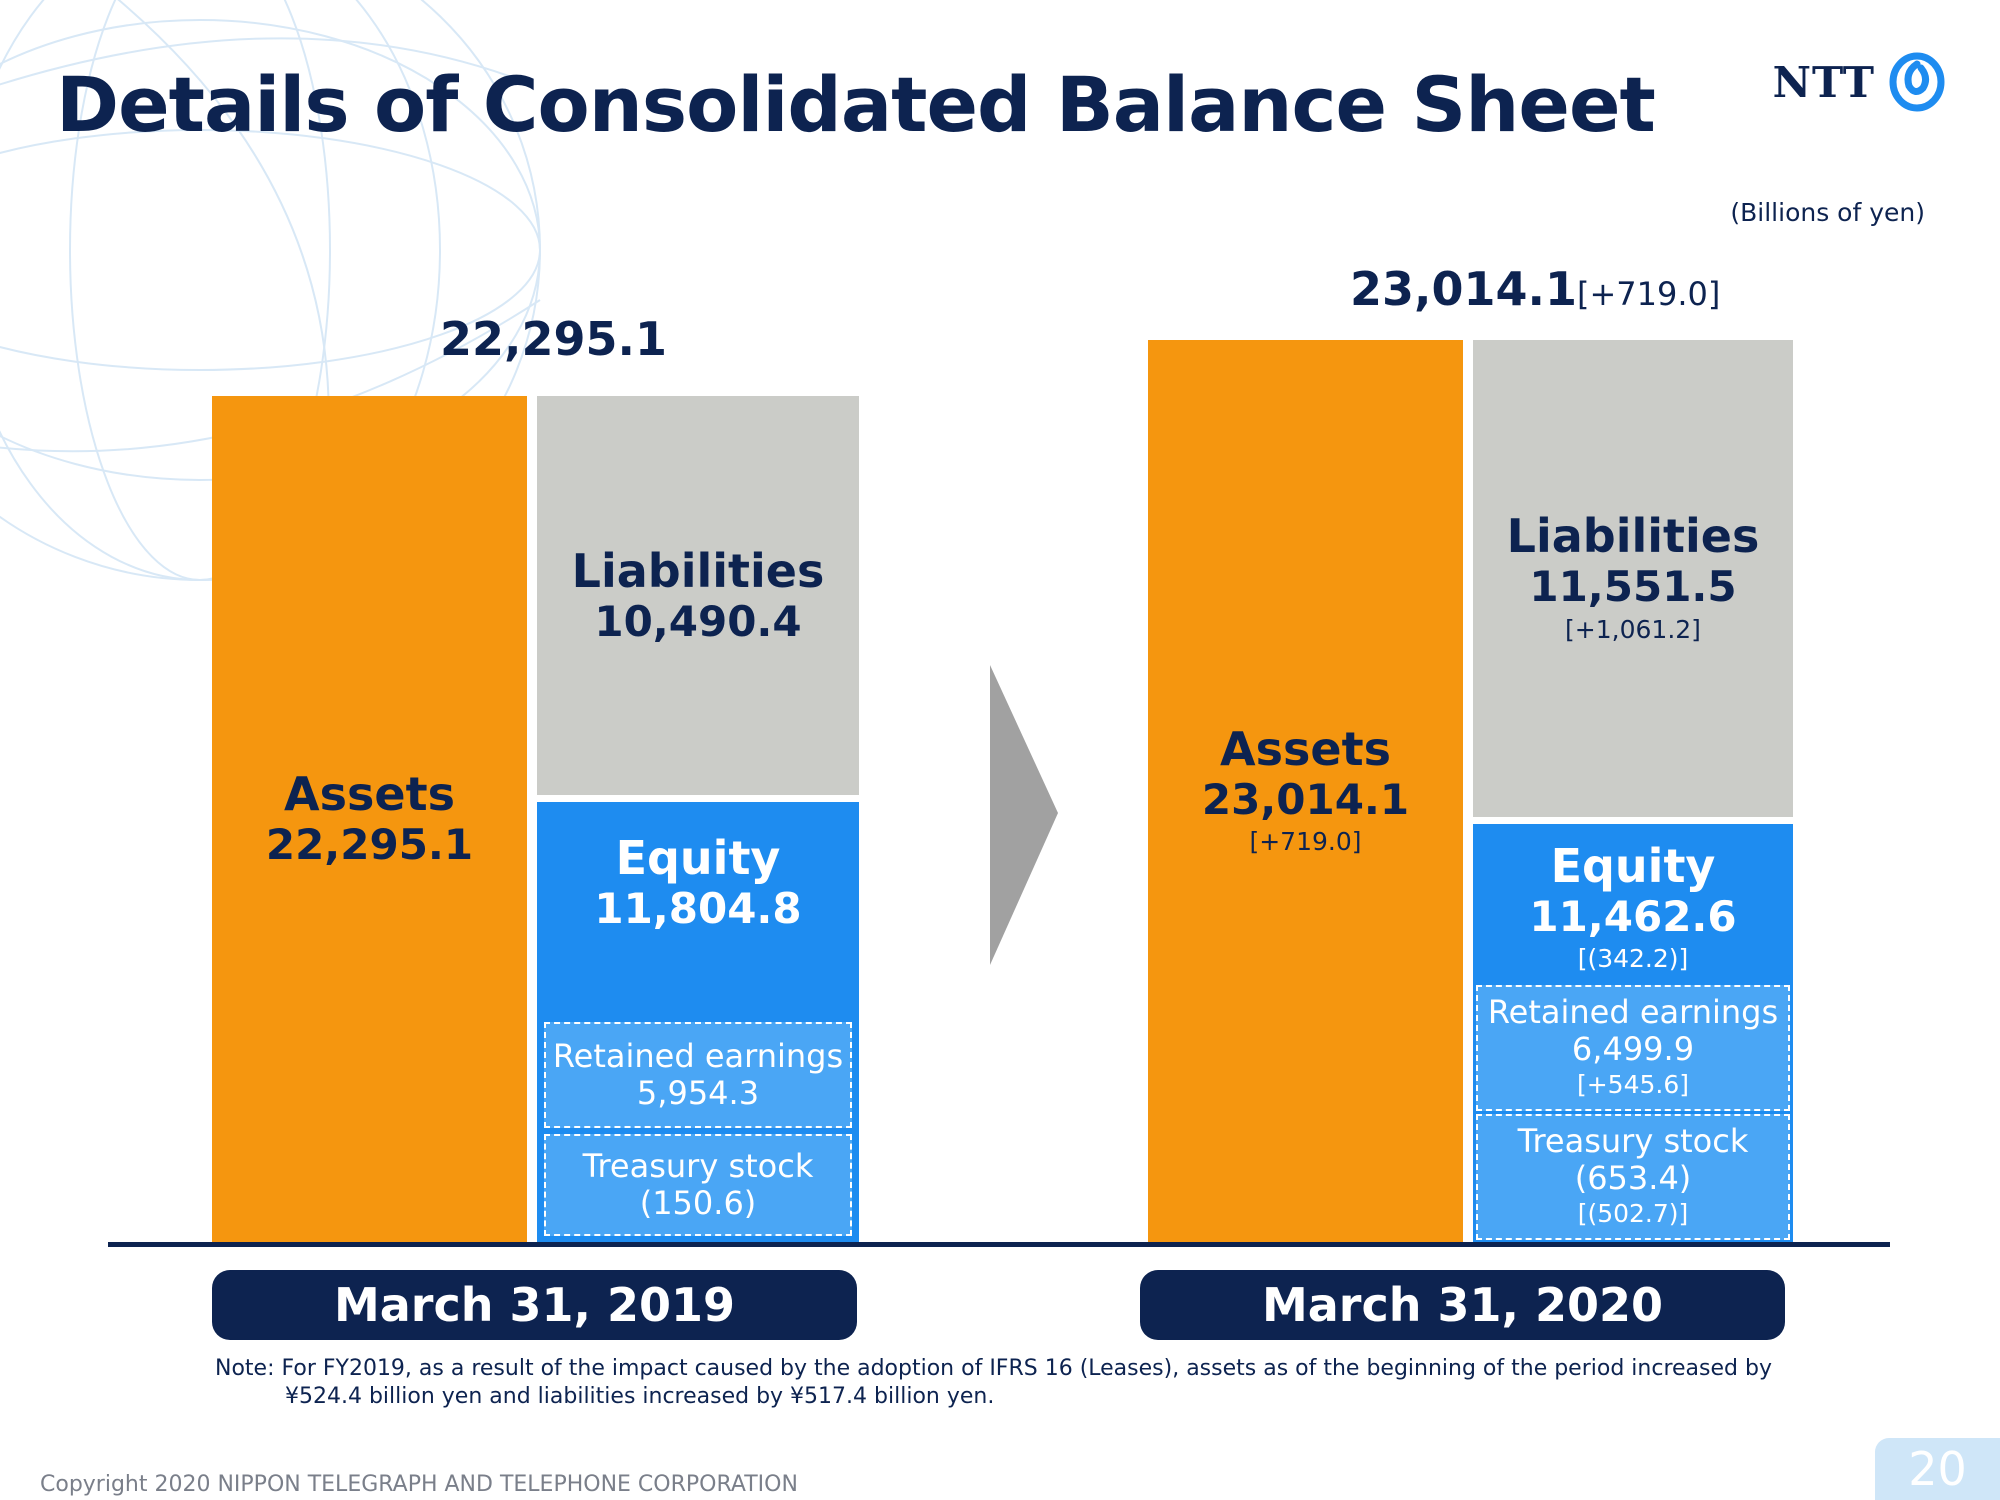 This screenshot has width=2000, height=1500. I want to click on treasury-stock-2020: Treasury stock (653.4) [(502.7)], so click(1633, 1177).